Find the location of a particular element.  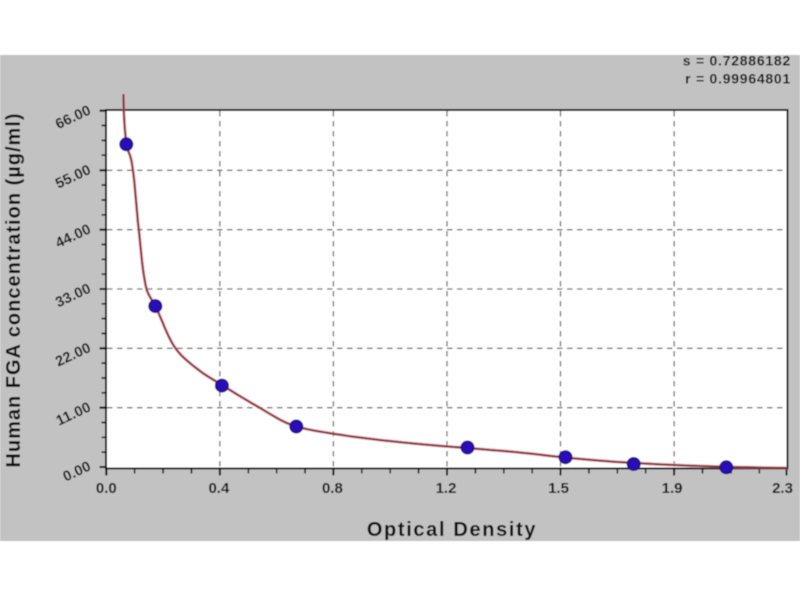

svg-text: Optical Density is located at coordinates (452, 530).